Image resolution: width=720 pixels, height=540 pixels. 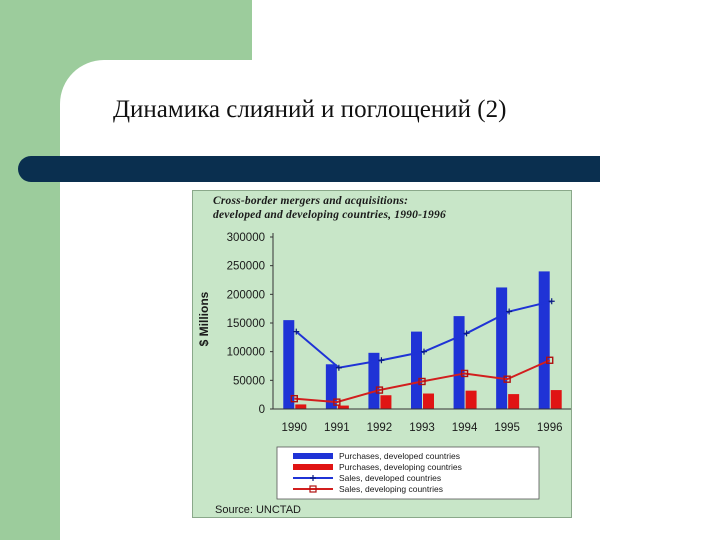 What do you see at coordinates (311, 201) in the screenshot?
I see `chart-title-line1: Cross-border mergers and acquisitions:` at bounding box center [311, 201].